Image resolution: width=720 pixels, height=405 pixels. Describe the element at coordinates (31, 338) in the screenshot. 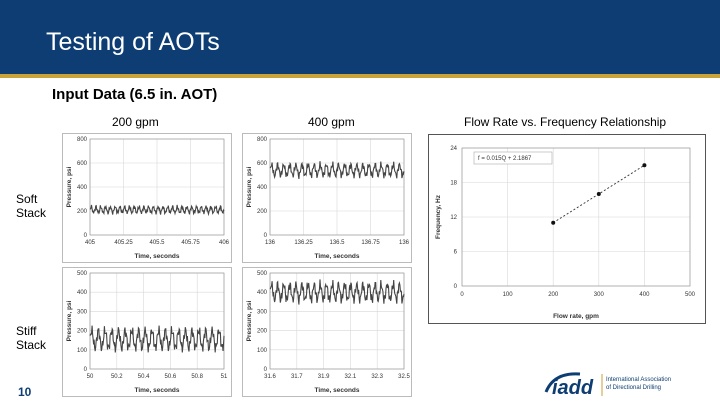

I see `row-label-stiff-stack: Stiff Stack` at that location.